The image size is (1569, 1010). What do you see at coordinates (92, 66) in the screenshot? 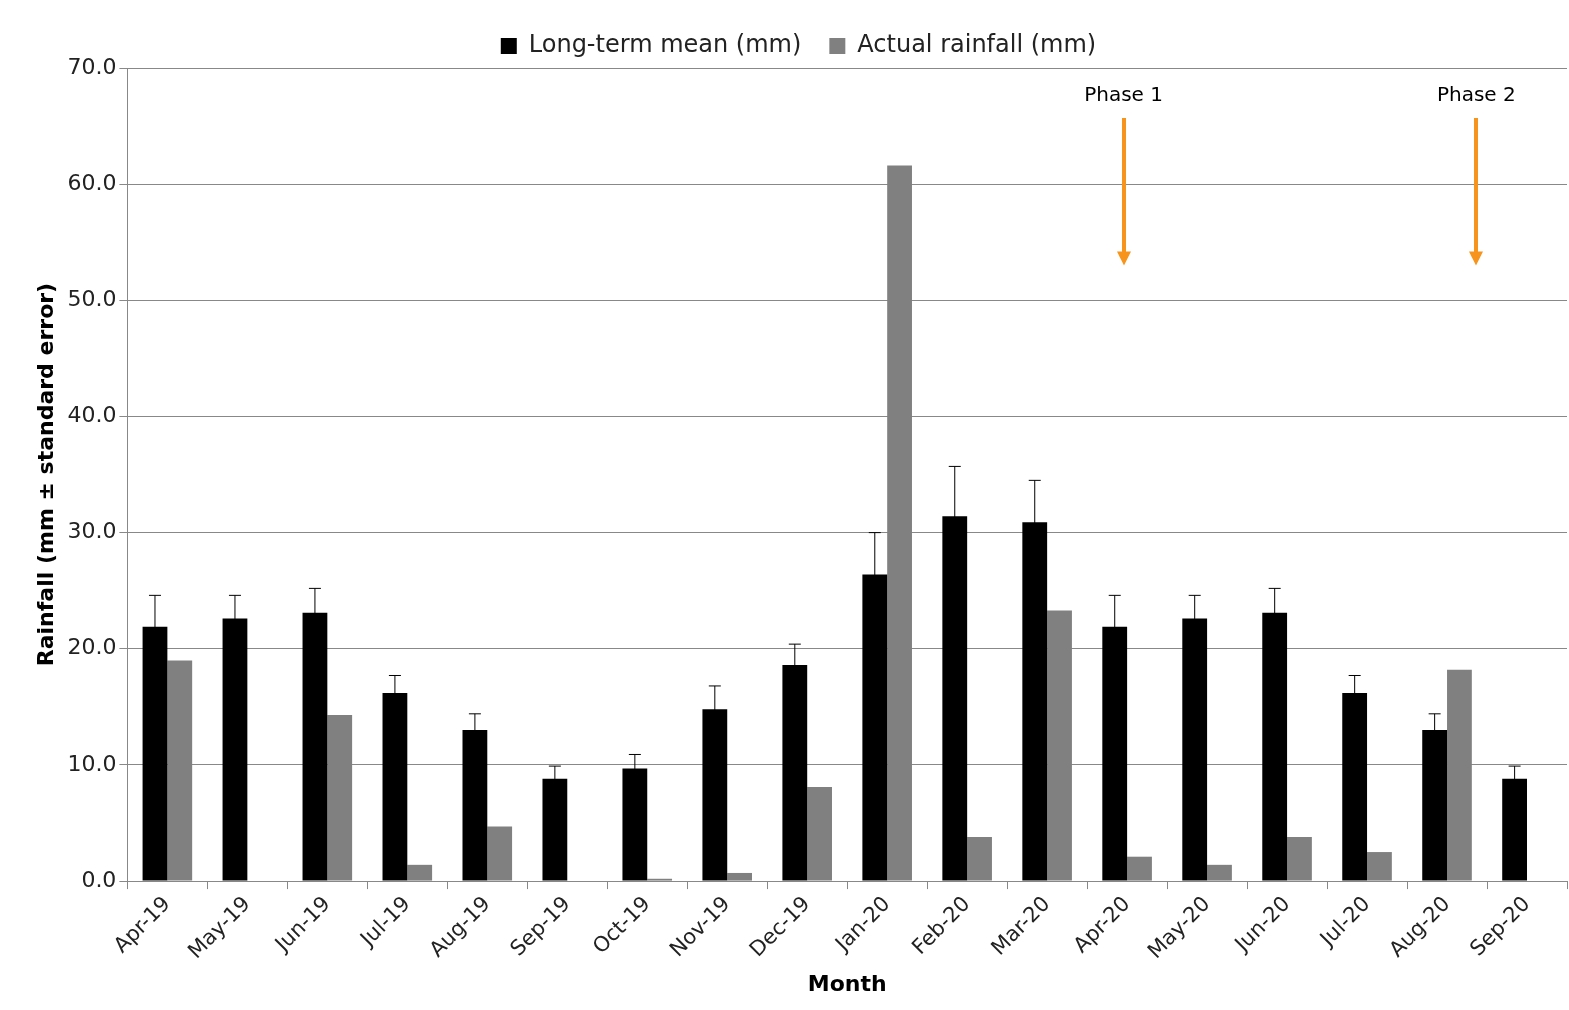
I see `y-tick-label: 70.0` at bounding box center [92, 66].